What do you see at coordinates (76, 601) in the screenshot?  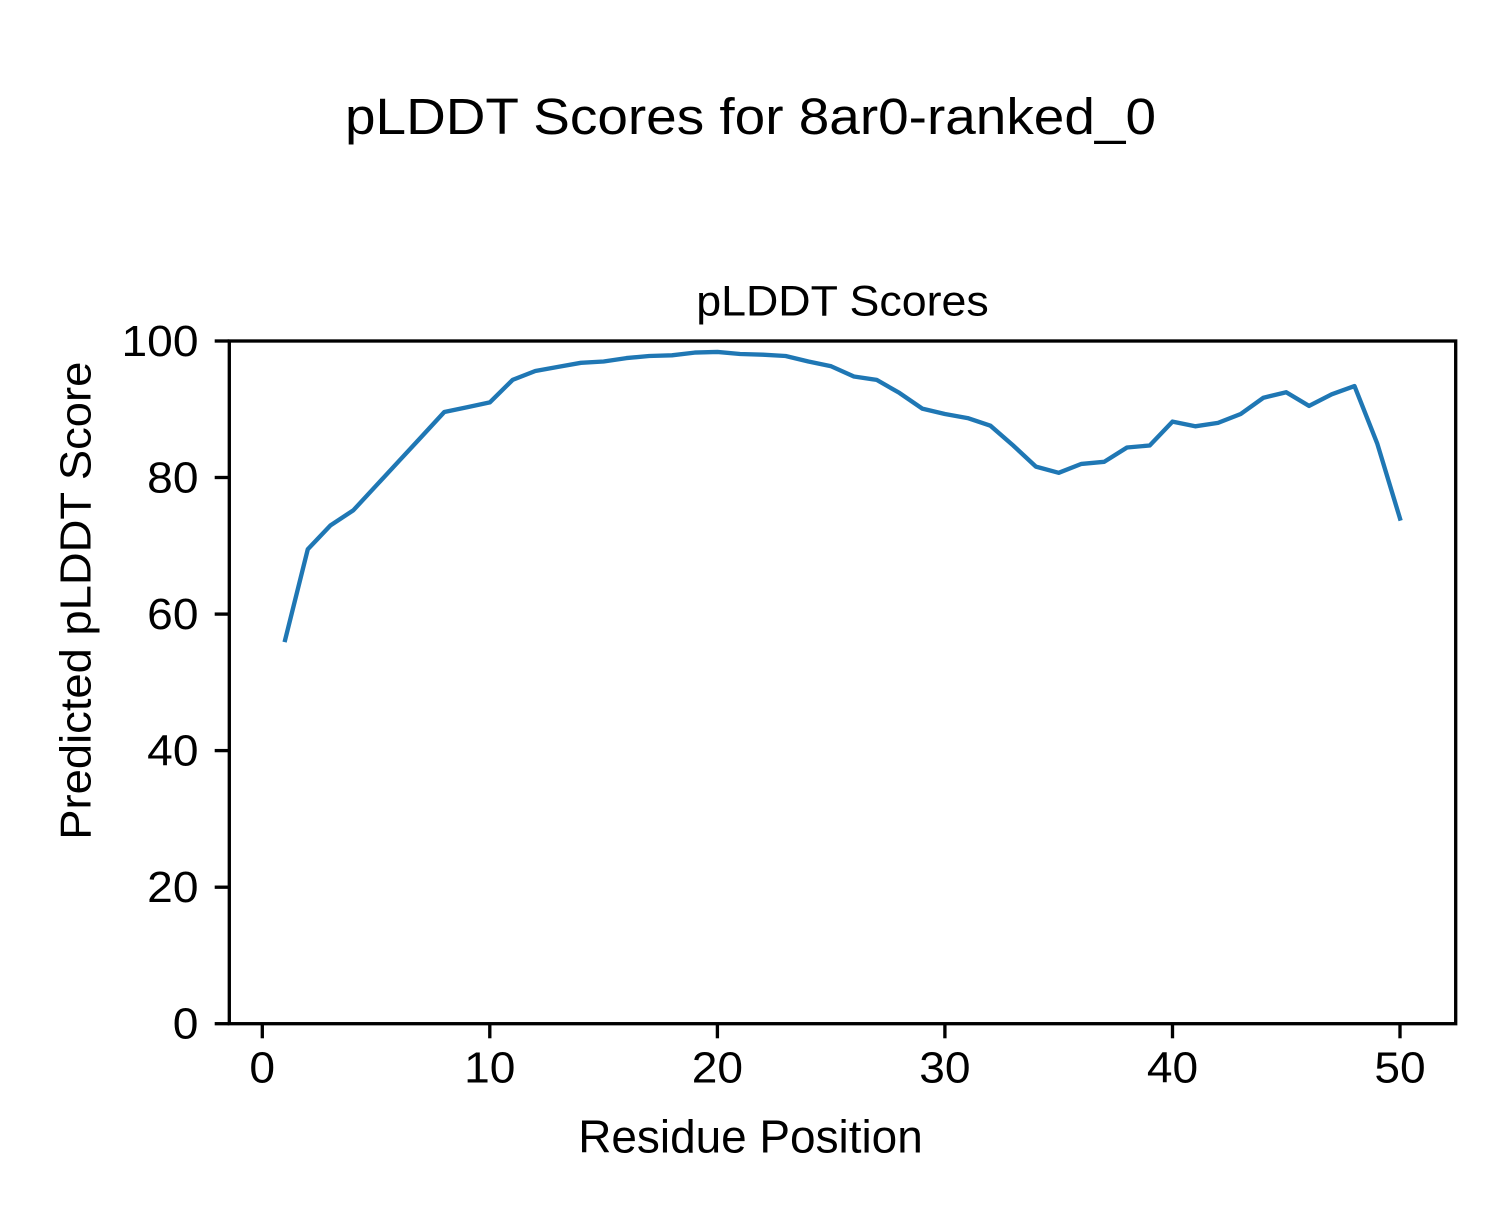 I see `svg-text: Predicted pLDDT Score` at bounding box center [76, 601].